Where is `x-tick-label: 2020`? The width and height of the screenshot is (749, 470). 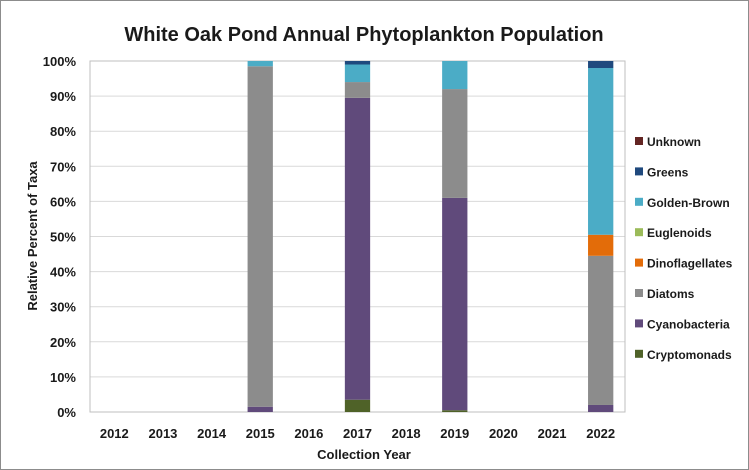
x-tick-label: 2020 is located at coordinates (503, 433).